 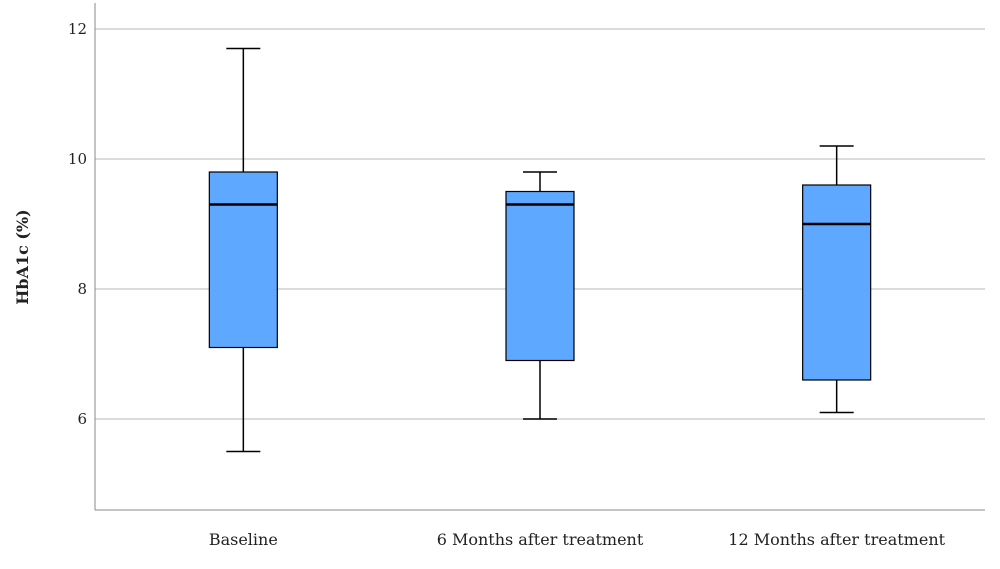 What do you see at coordinates (243, 539) in the screenshot?
I see `x-category-label: Baseline` at bounding box center [243, 539].